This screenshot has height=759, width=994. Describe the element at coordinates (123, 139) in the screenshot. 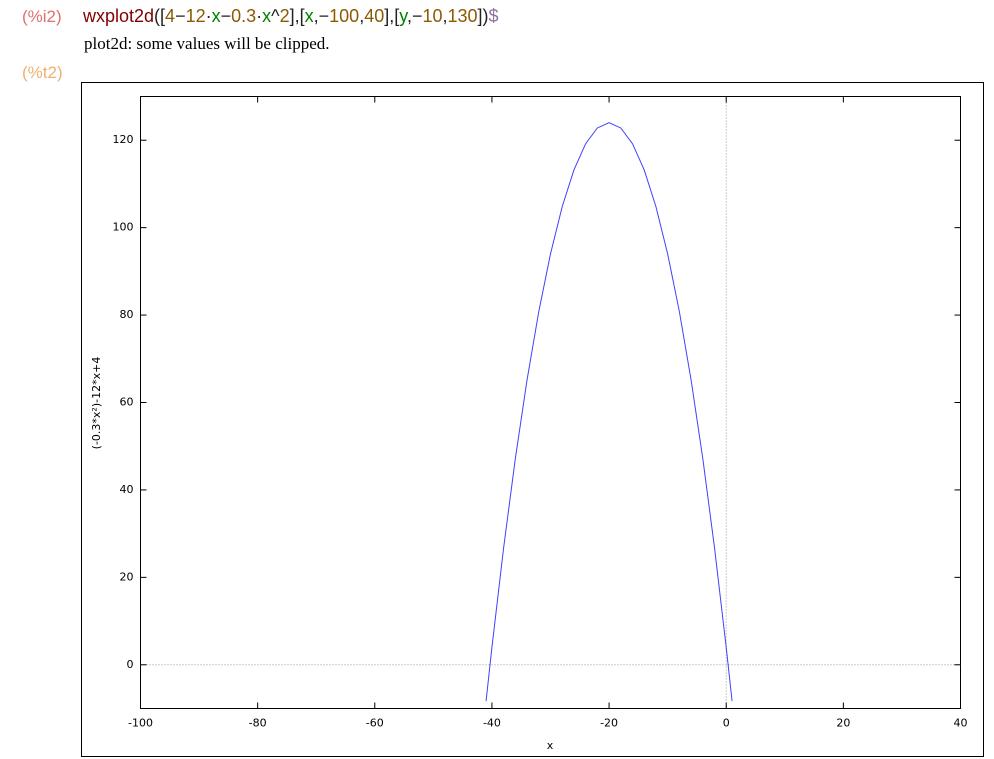

I see `y-tick-label: 120` at that location.